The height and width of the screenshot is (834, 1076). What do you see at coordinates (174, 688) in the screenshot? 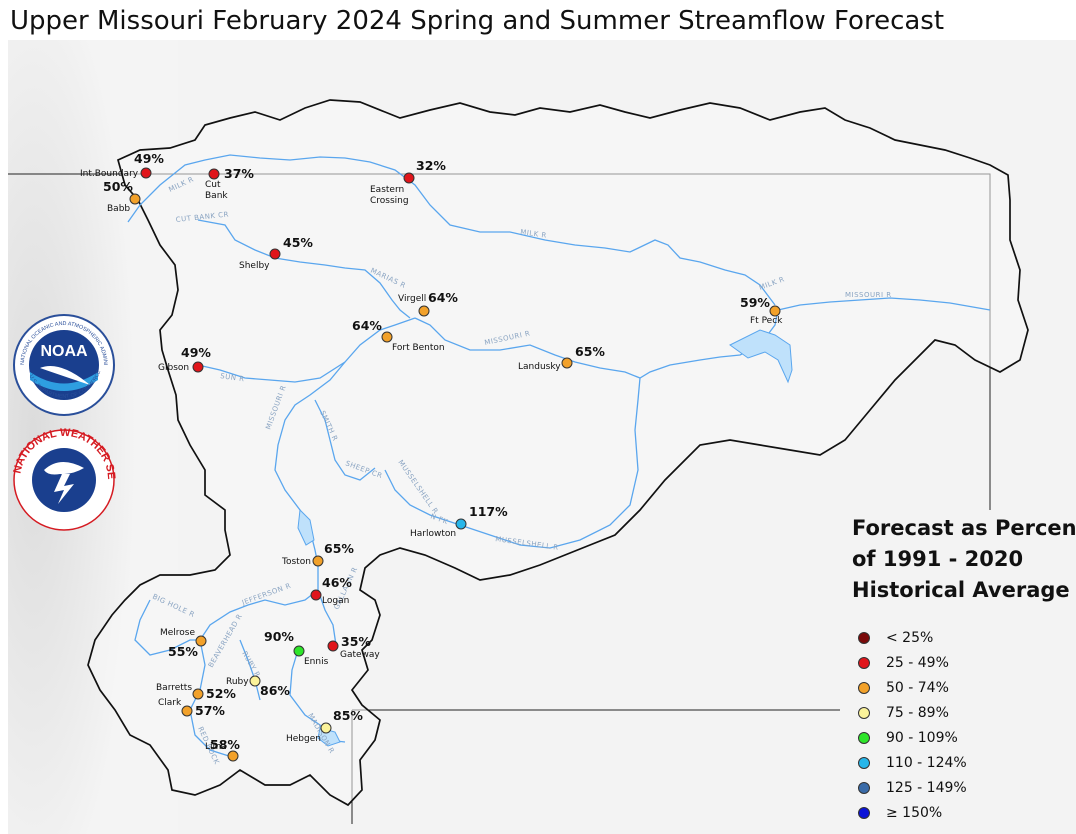
I see `station-name: Barretts` at bounding box center [174, 688].